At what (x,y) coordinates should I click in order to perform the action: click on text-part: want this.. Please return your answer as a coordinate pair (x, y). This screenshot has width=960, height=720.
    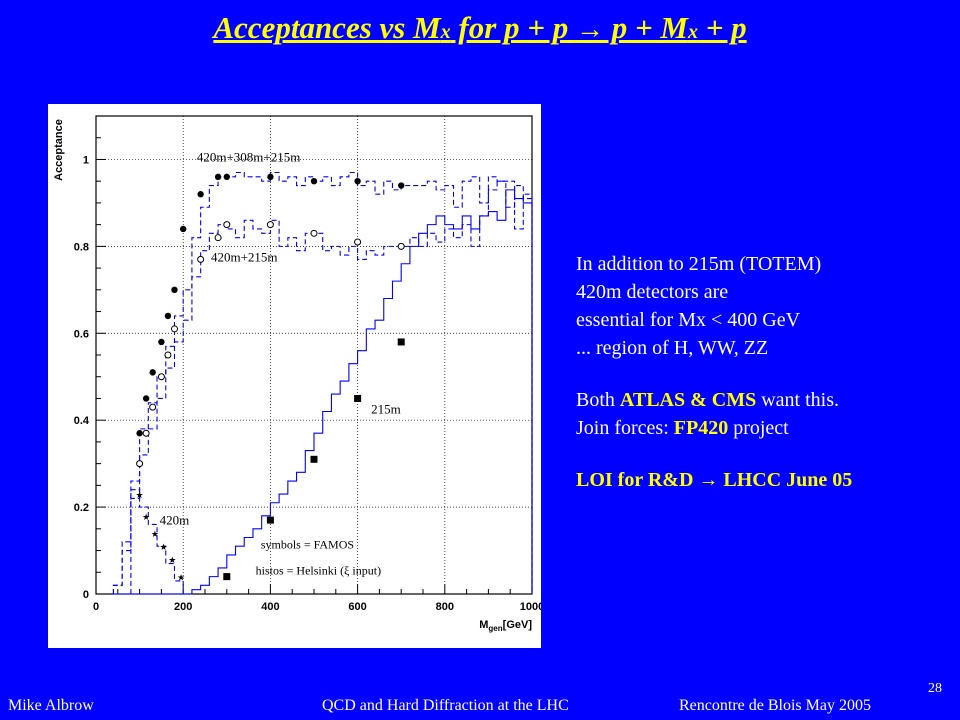
    Looking at the image, I should click on (797, 400).